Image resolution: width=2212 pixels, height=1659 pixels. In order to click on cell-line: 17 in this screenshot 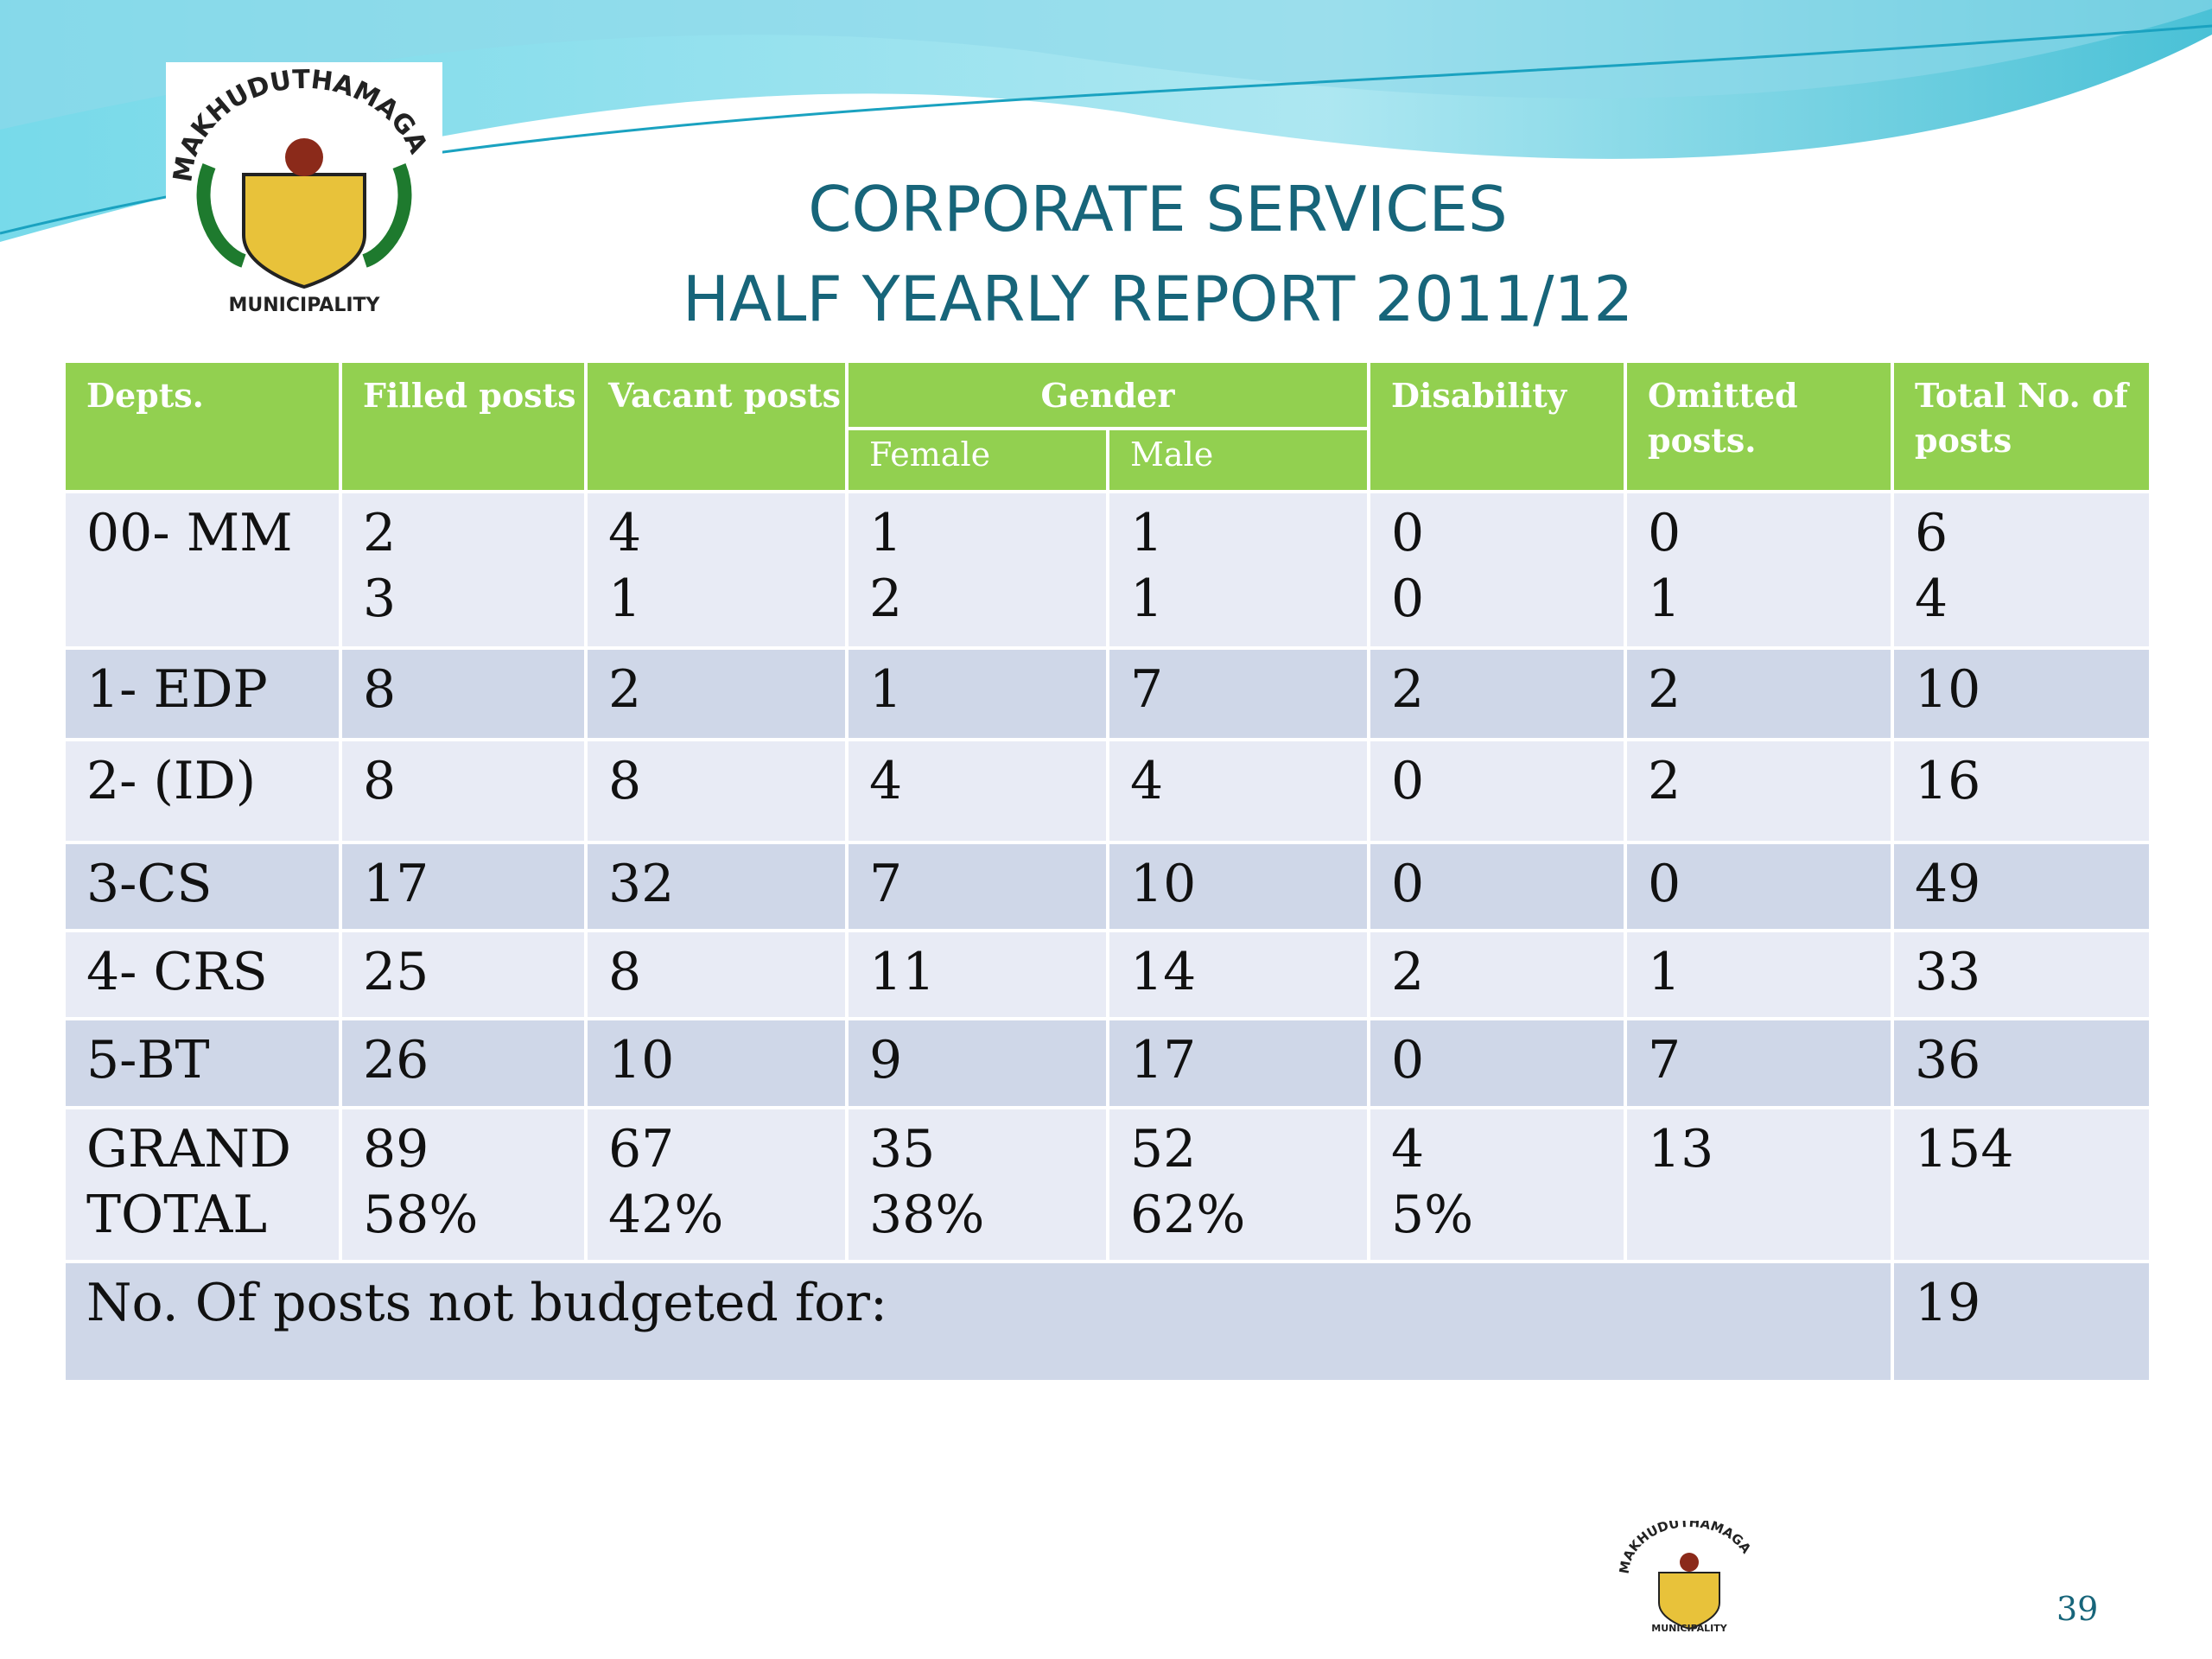, I will do `click(1163, 1060)`.